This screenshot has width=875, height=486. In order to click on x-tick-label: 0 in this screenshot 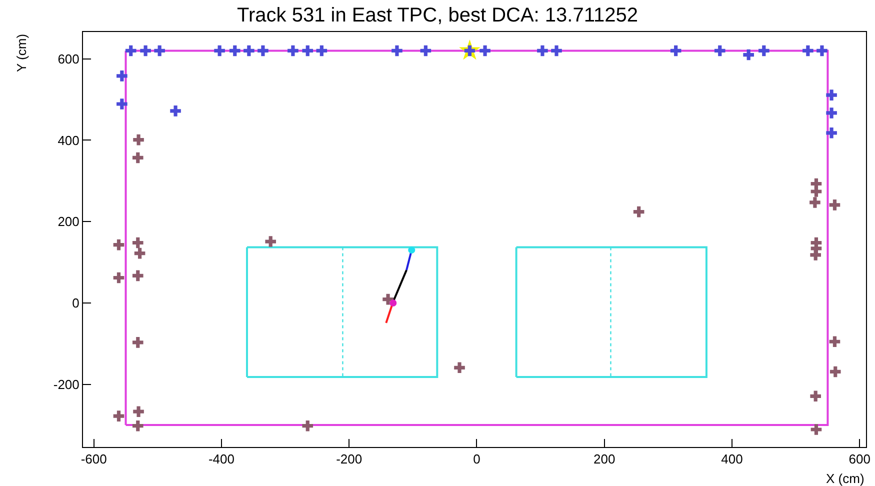, I will do `click(476, 459)`.